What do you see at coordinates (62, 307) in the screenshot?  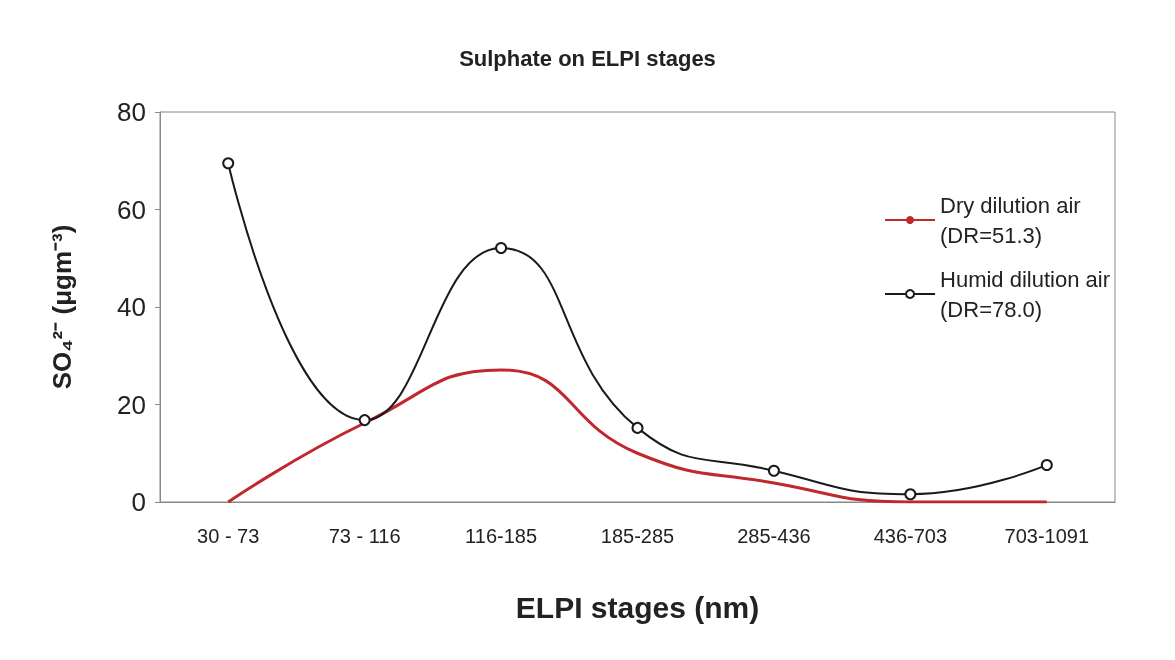 I see `y-axis-title: SO₄²⁻ (μgm⁻³)` at bounding box center [62, 307].